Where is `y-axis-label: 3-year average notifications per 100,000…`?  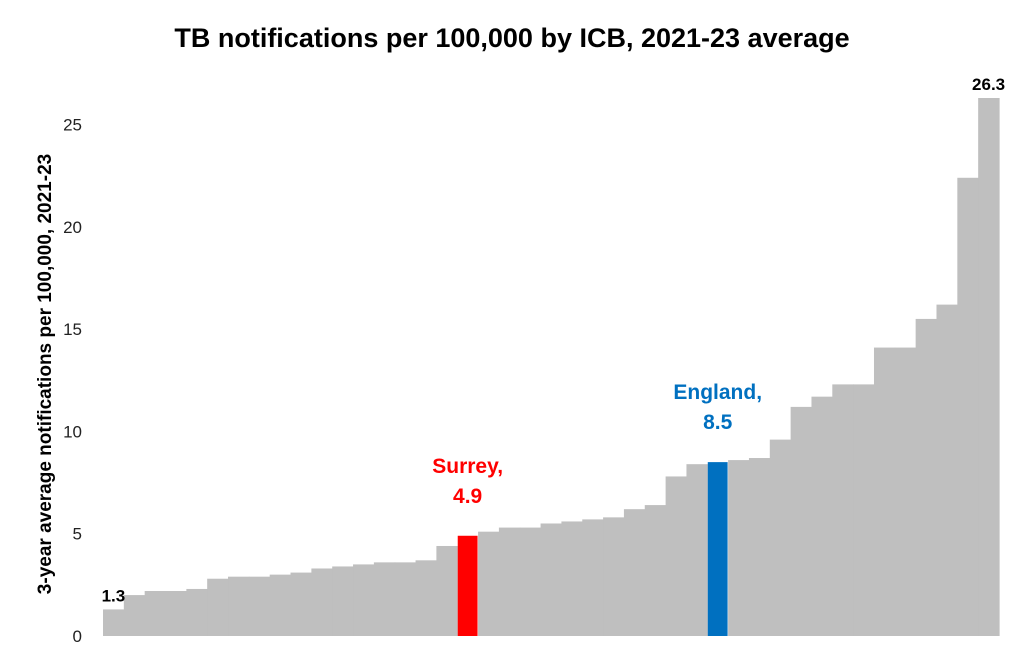 y-axis-label: 3-year average notifications per 100,000… is located at coordinates (45, 374).